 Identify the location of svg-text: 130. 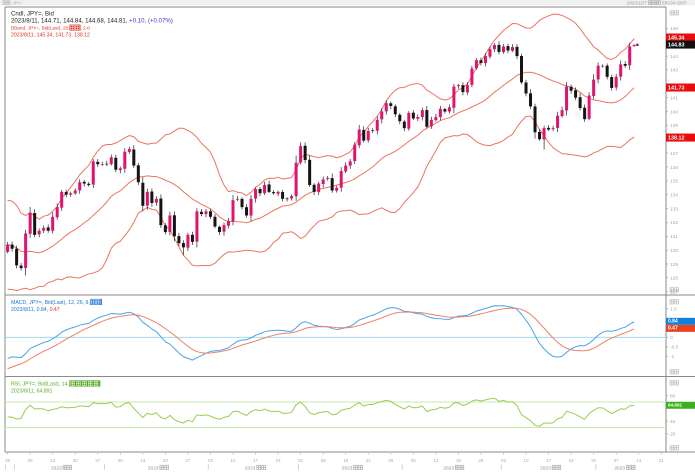
(674, 251).